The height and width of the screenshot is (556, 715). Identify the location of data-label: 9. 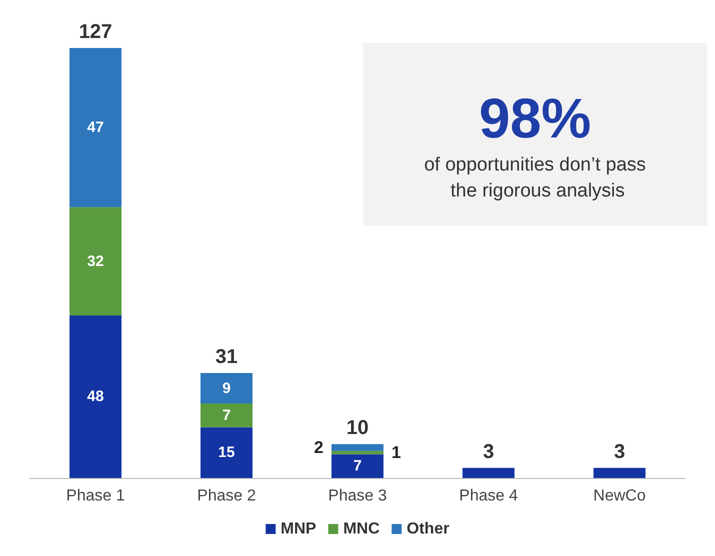
(226, 388).